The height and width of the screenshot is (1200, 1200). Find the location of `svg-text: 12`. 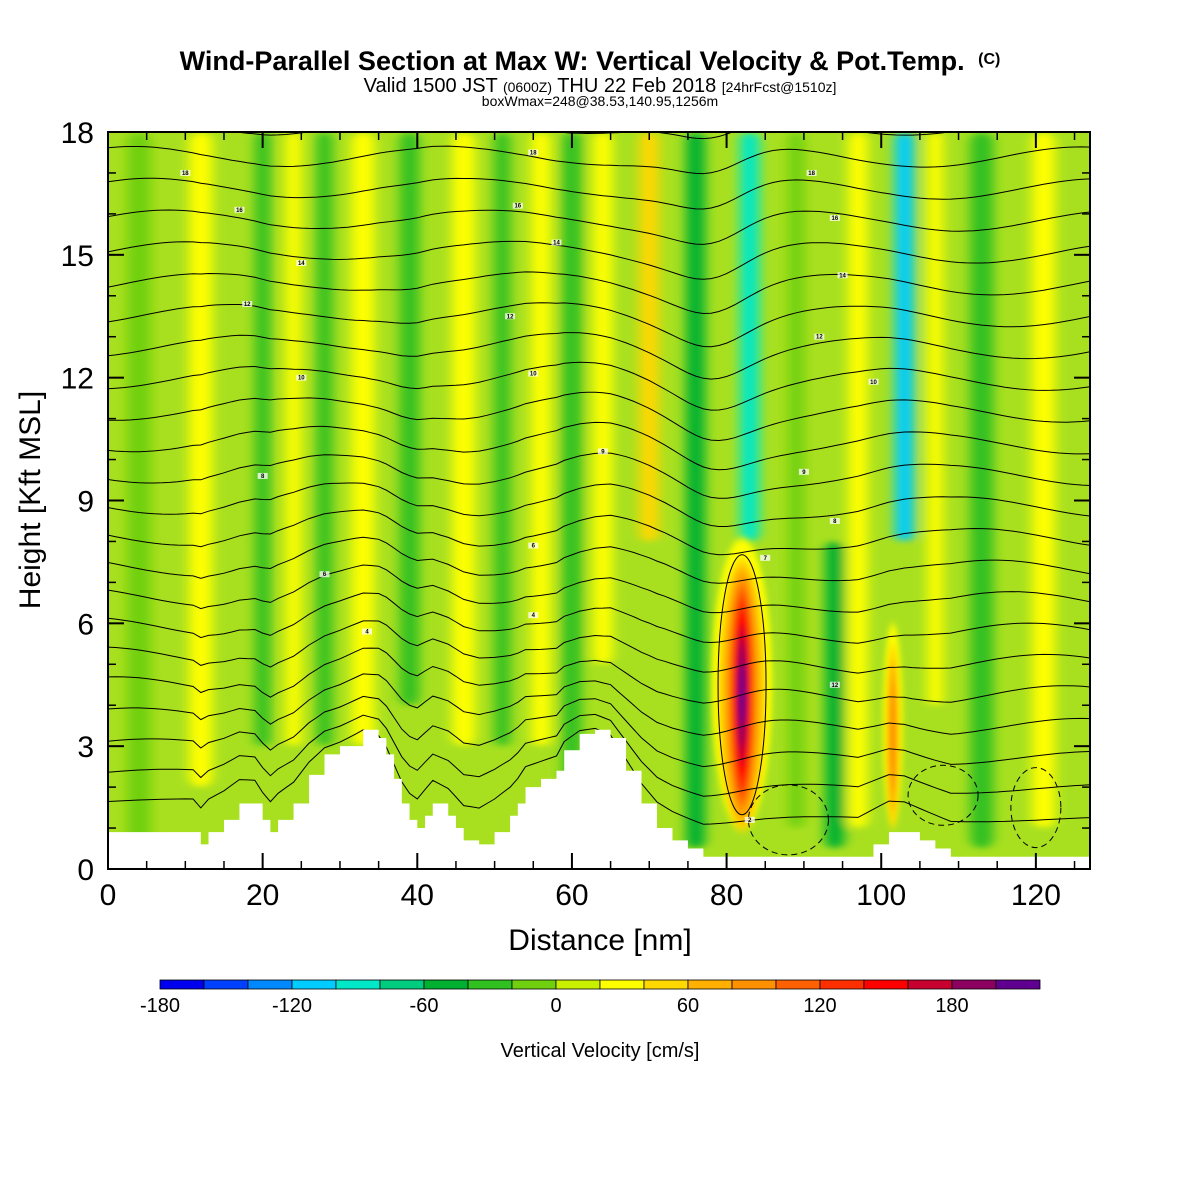

svg-text: 12 is located at coordinates (510, 317).